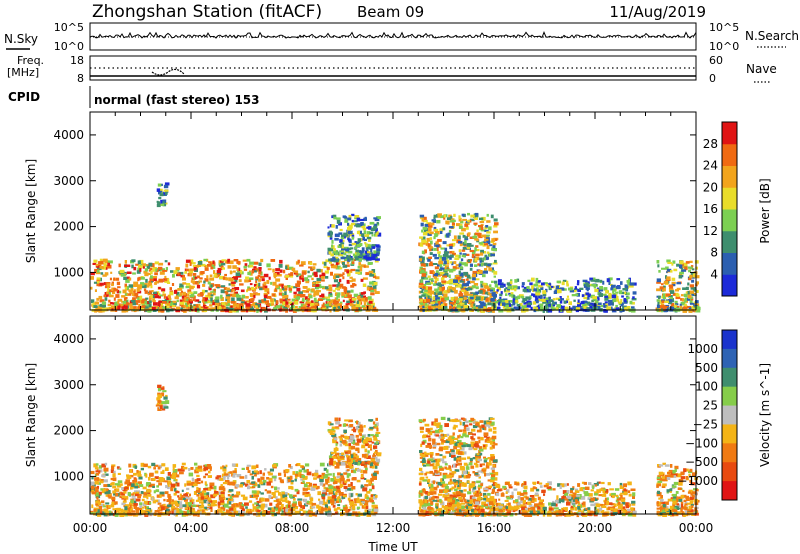 Image resolution: width=800 pixels, height=554 pixels. What do you see at coordinates (729, 285) in the screenshot?
I see `colorbar-segment` at bounding box center [729, 285].